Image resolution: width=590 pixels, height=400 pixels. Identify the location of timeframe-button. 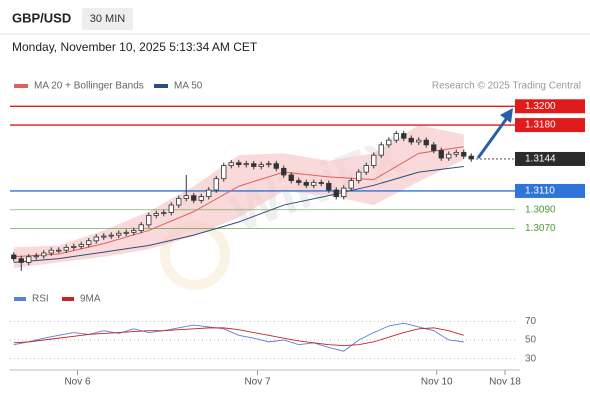
(107, 19).